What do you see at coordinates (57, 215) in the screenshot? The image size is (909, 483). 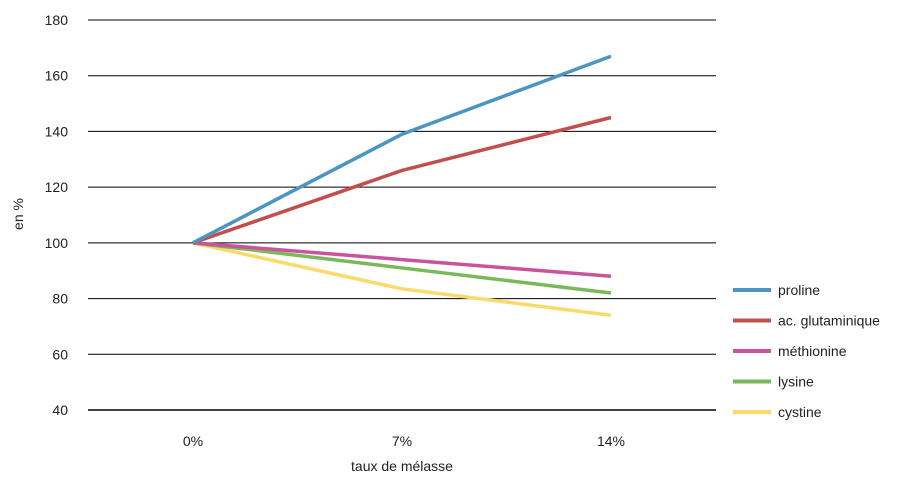 I see `y-axis-ticks: 40 60 80 100 120 140 160 180` at bounding box center [57, 215].